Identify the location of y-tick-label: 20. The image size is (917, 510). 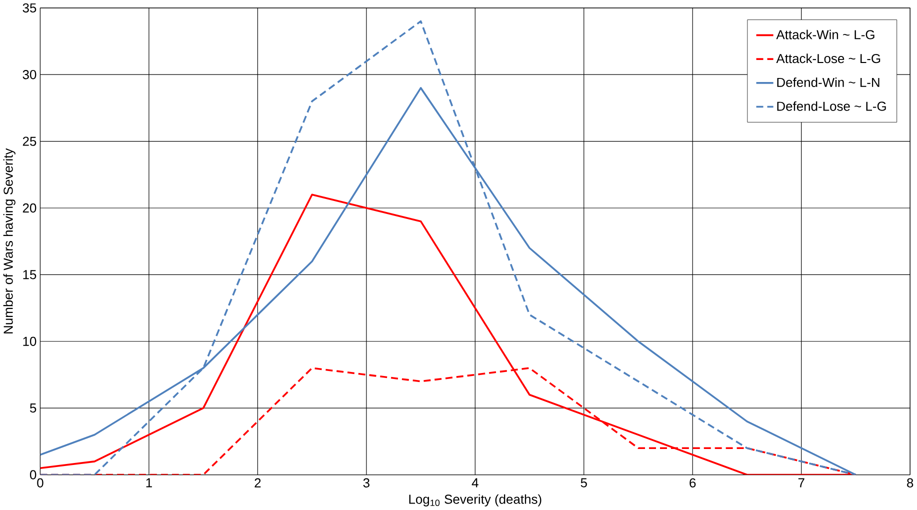
(29, 208).